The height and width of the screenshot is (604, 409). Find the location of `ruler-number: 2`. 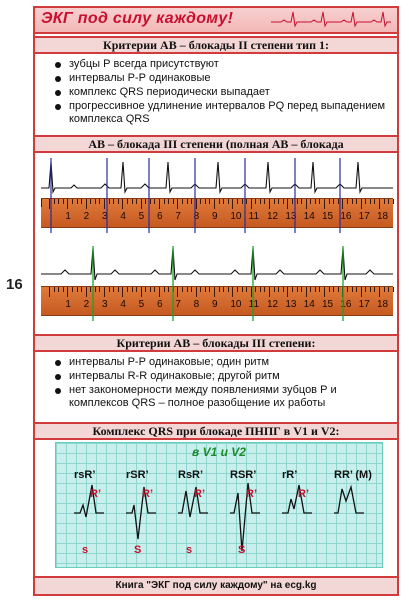

ruler-number: 2 is located at coordinates (86, 216).